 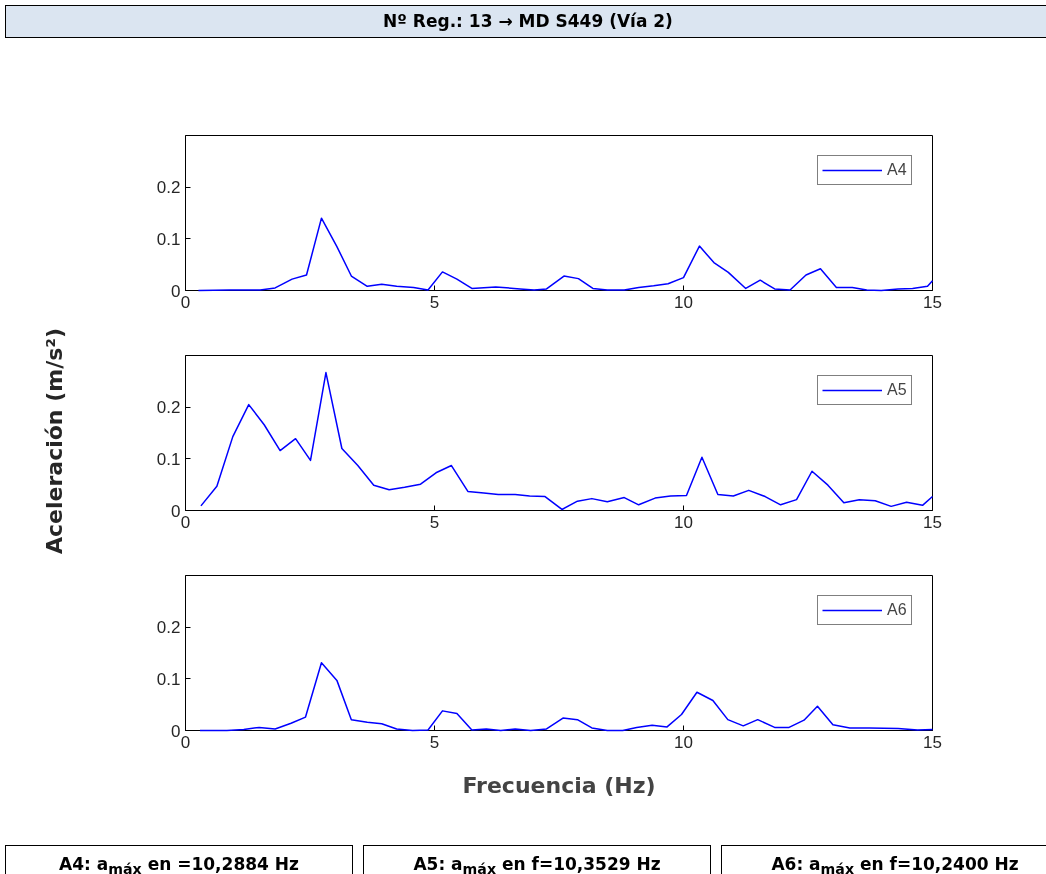 What do you see at coordinates (897, 390) in the screenshot?
I see `legend-label: A5` at bounding box center [897, 390].